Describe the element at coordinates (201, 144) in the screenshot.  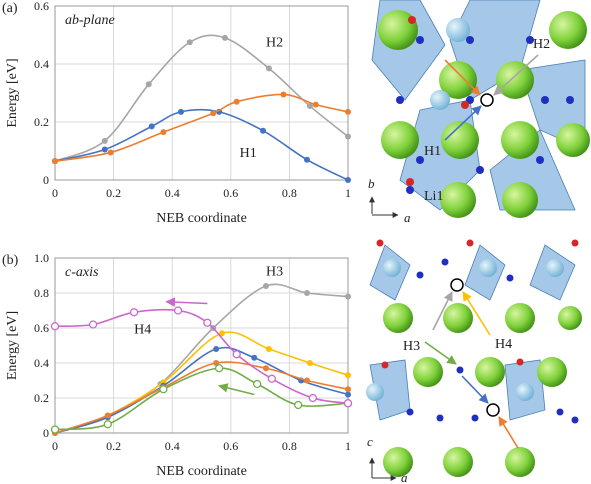
I see `series-line` at that location.